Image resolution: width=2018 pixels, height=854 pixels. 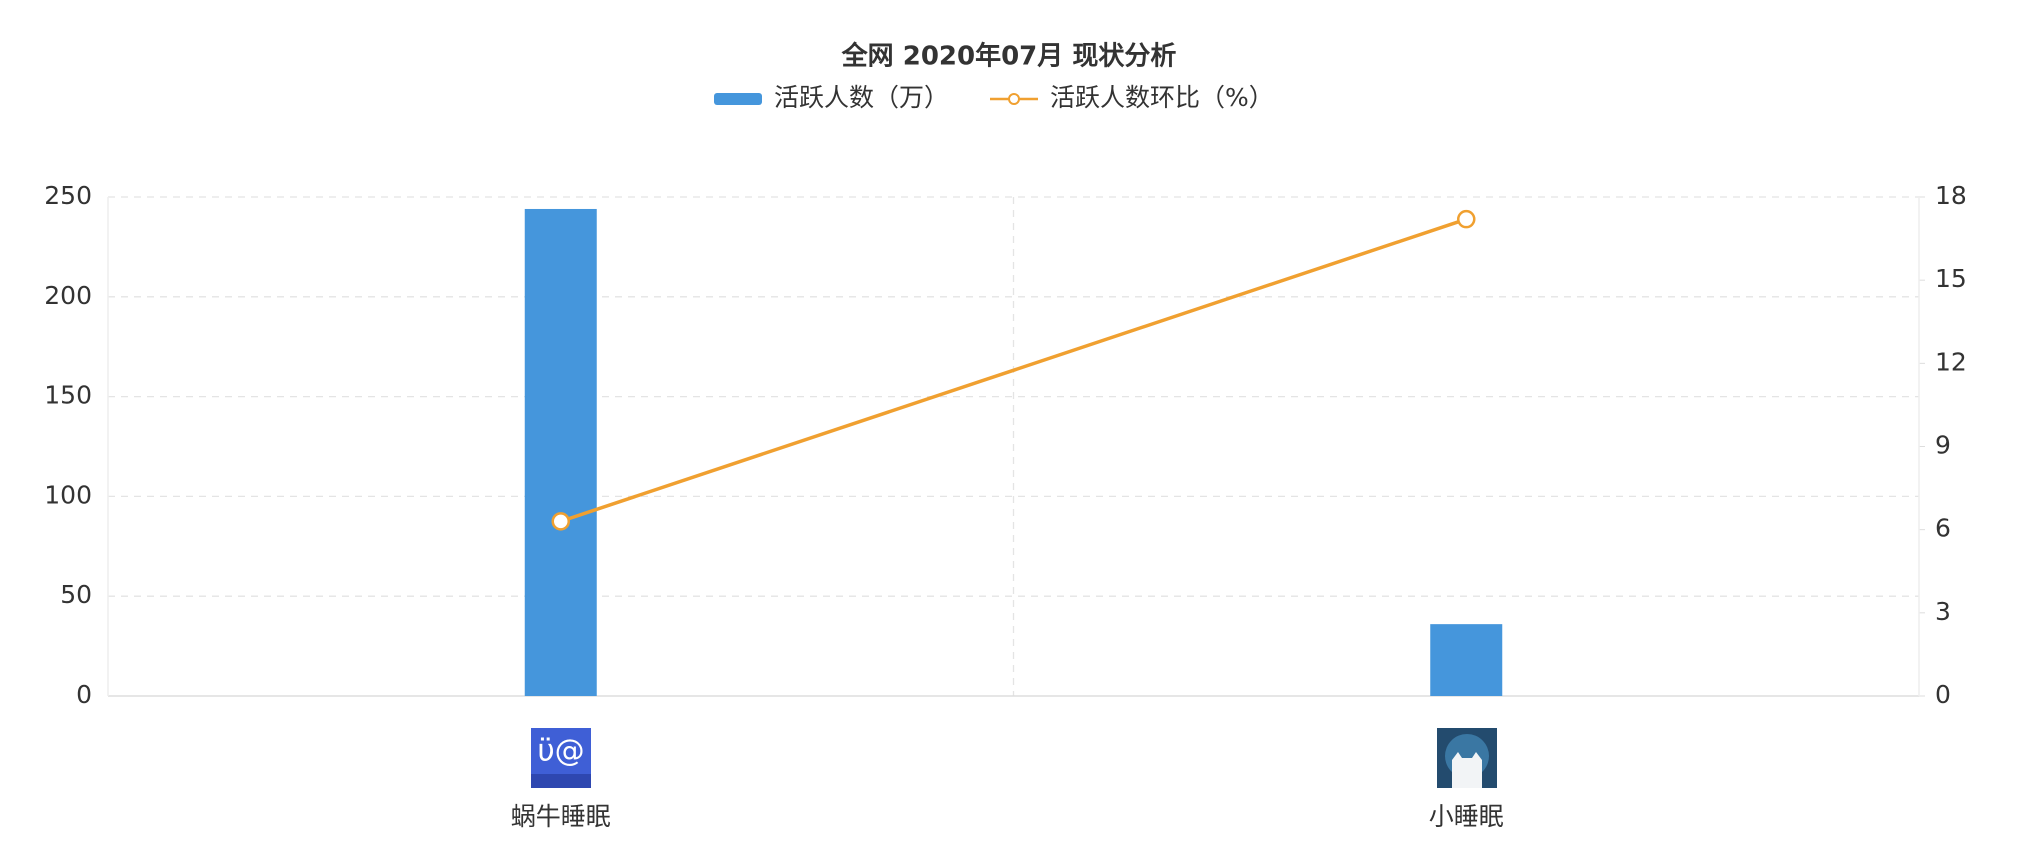 What do you see at coordinates (1467, 758) in the screenshot?
I see `app-icon` at bounding box center [1467, 758].